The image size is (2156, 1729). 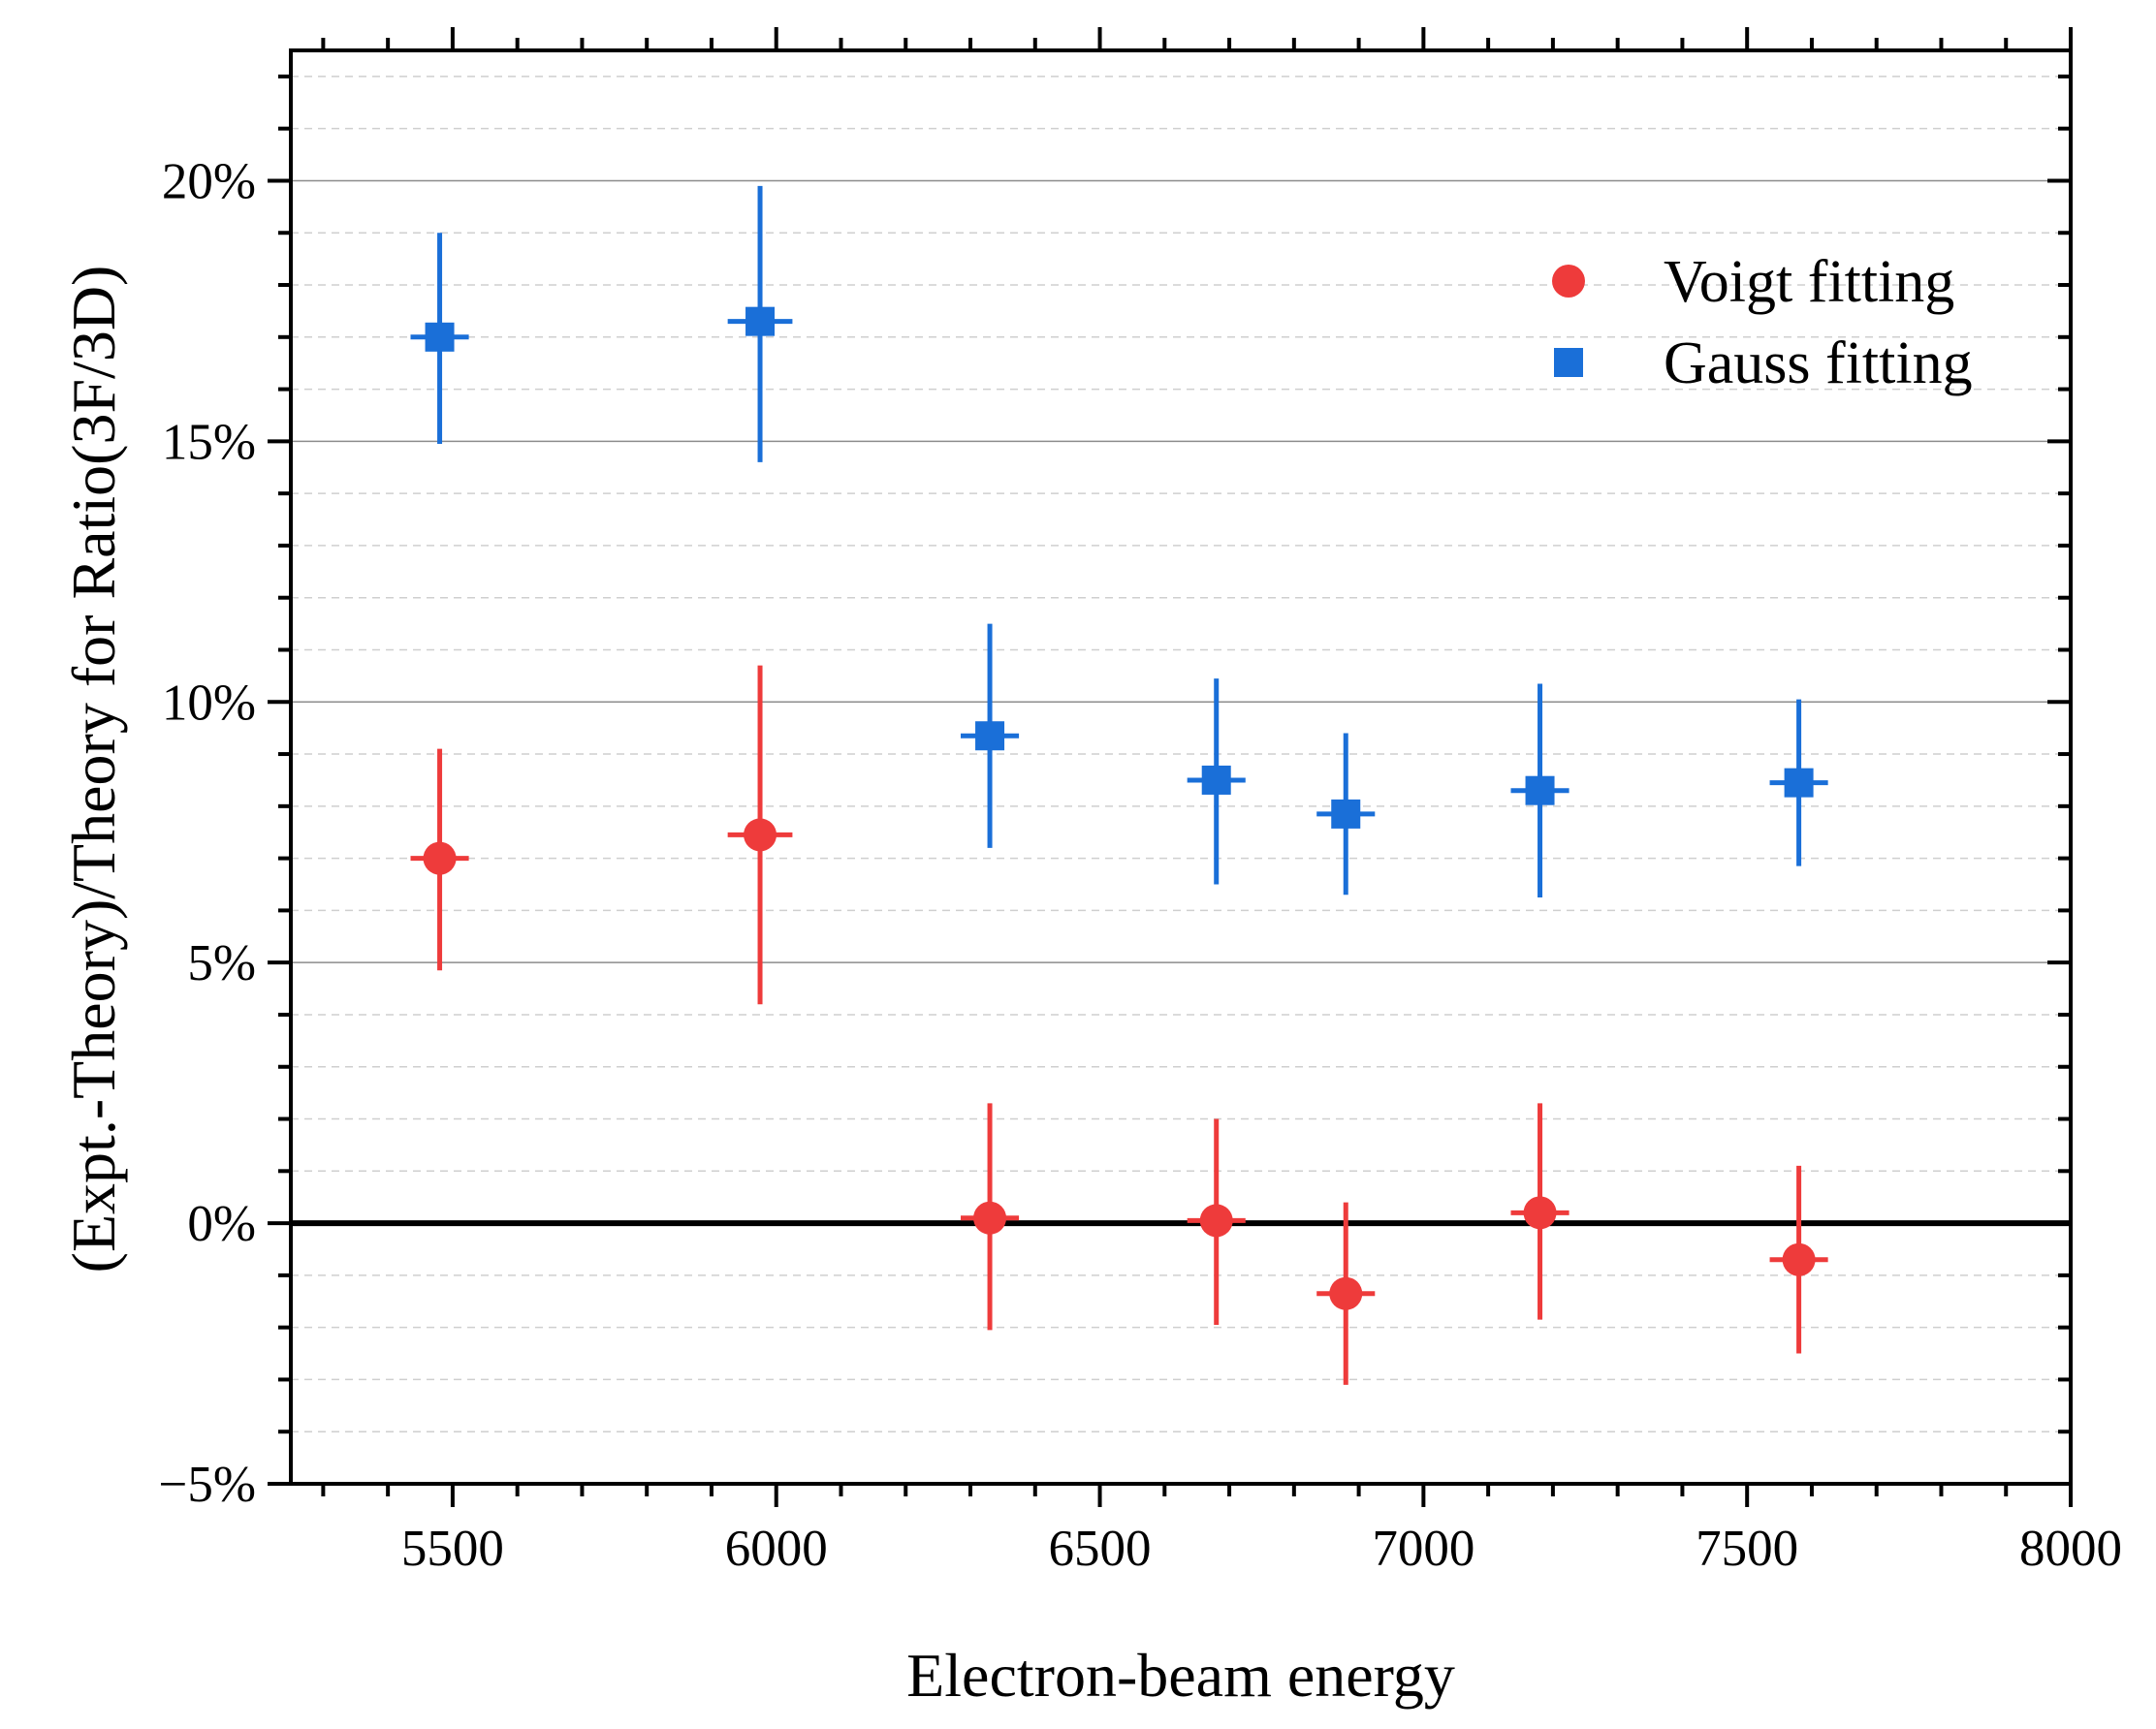 I want to click on legend: Voigt fitting Gauss fitting, so click(x=1762, y=323).